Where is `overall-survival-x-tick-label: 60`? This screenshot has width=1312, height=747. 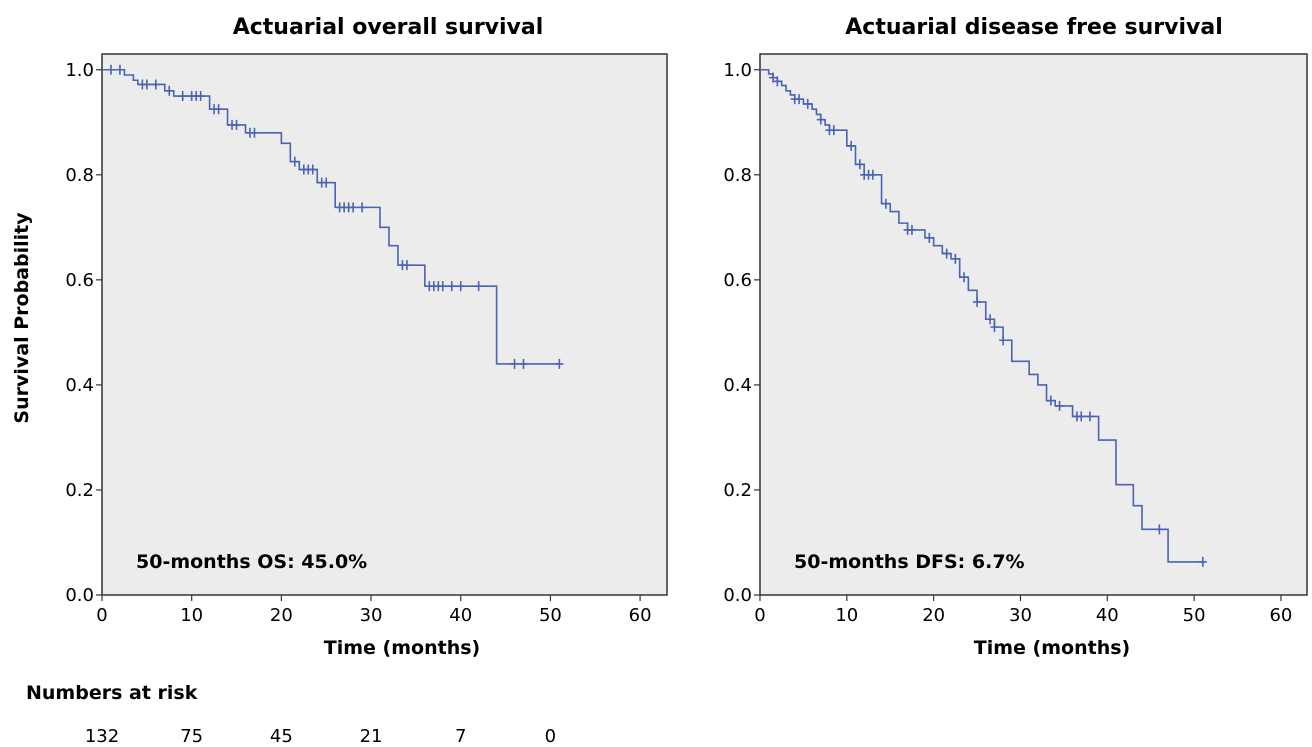
overall-survival-x-tick-label: 60 is located at coordinates (640, 615).